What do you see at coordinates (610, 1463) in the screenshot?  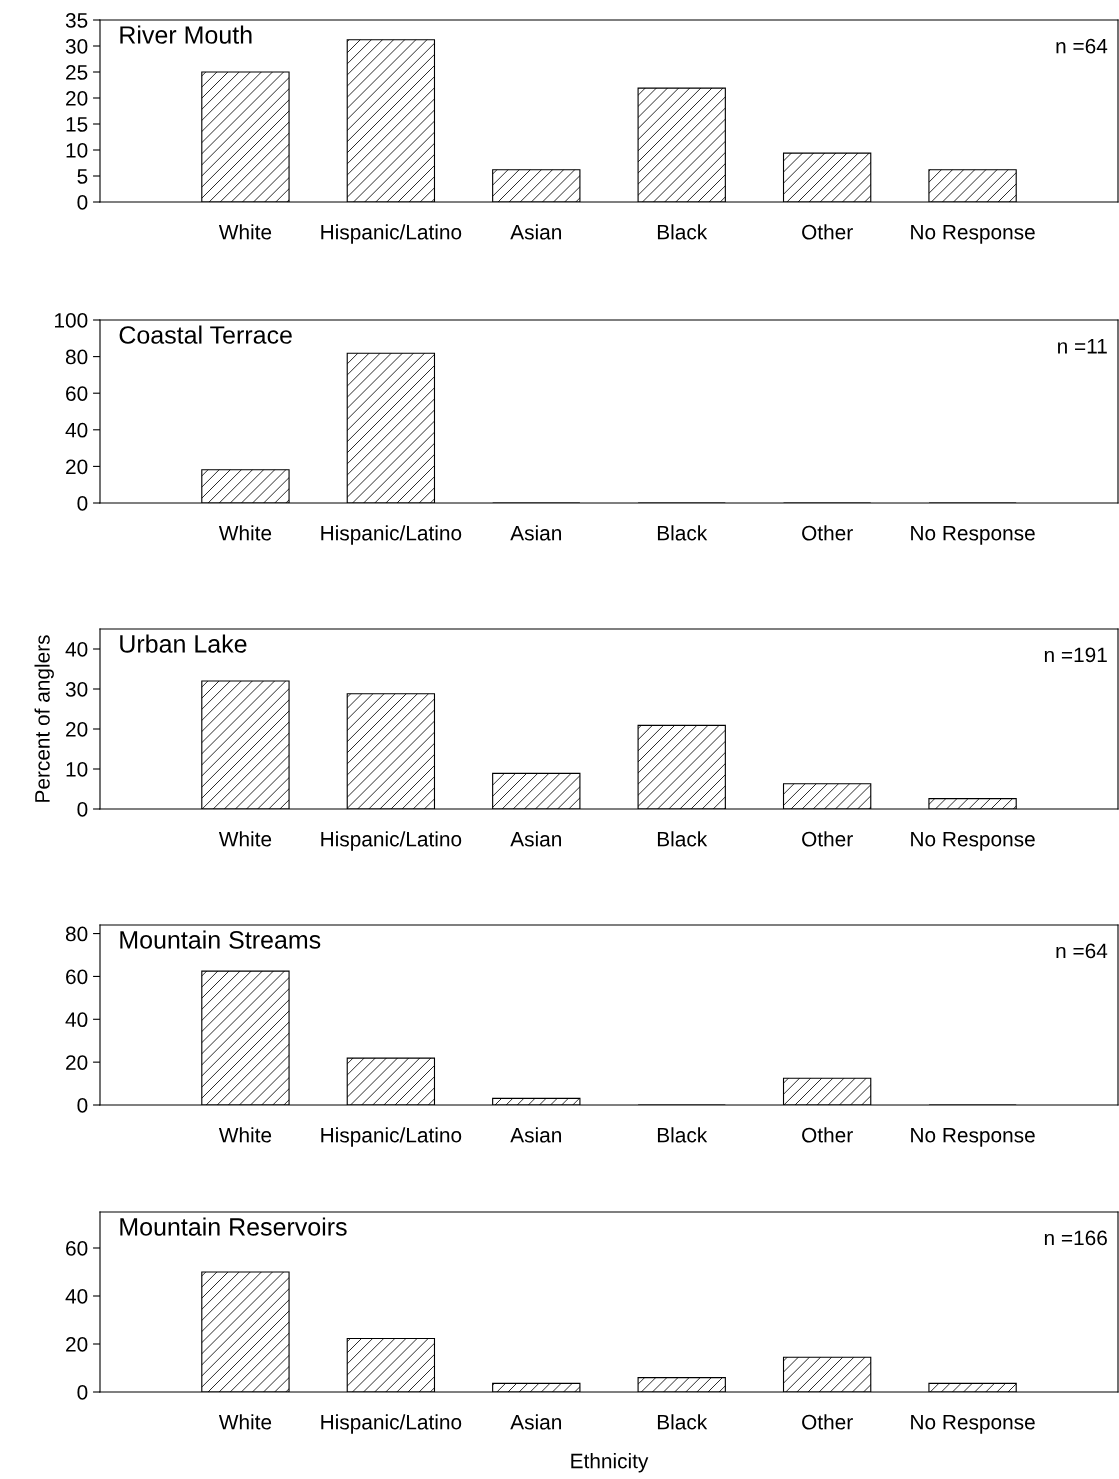 I see `x-axis-title: Ethnicity` at bounding box center [610, 1463].